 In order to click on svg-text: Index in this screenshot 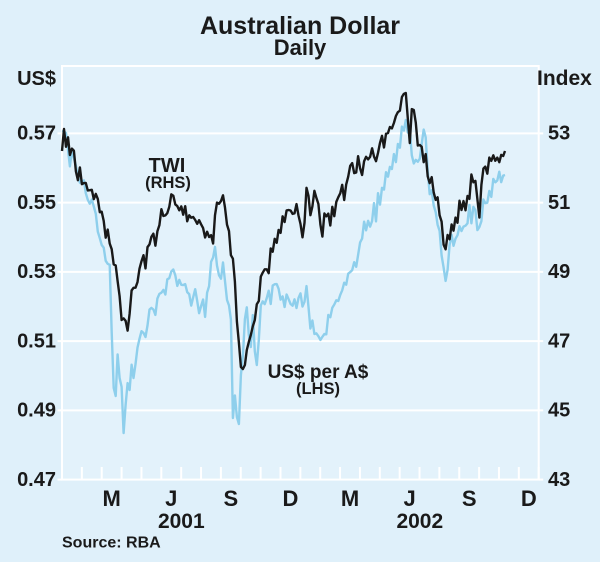, I will do `click(564, 78)`.